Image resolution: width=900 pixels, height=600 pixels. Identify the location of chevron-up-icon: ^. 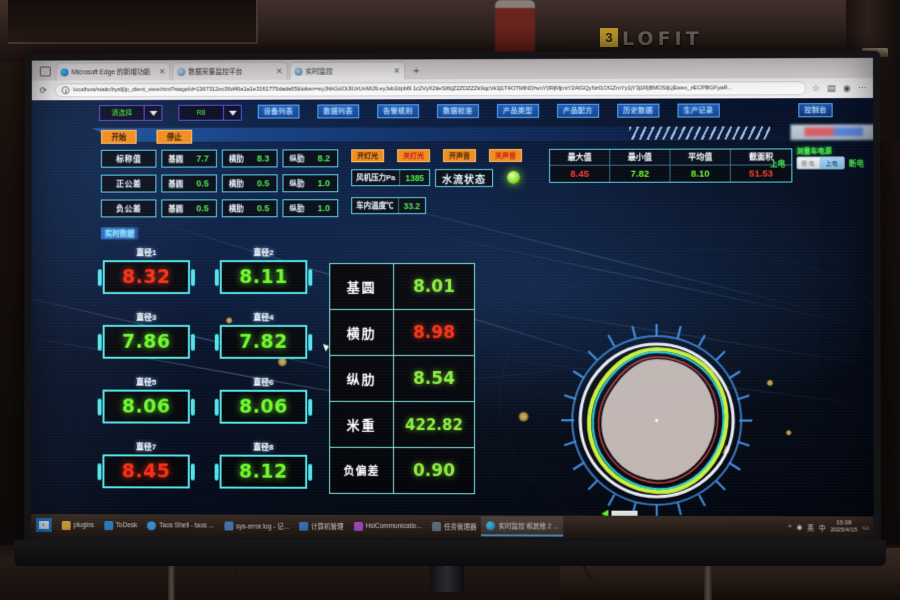
(790, 527).